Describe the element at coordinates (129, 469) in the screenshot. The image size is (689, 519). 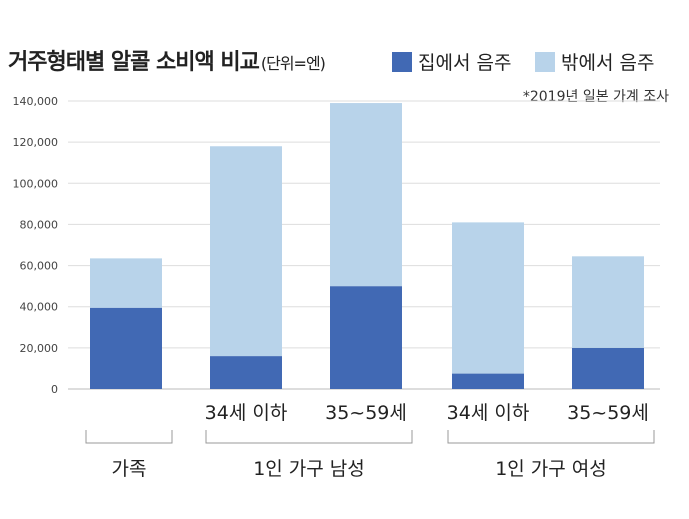
I see `group-label: 가족` at that location.